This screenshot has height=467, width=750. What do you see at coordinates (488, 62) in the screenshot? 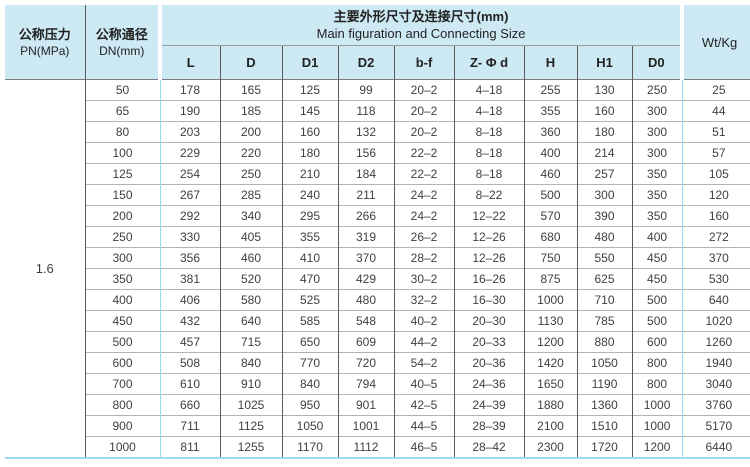
I see `col-header-size-zd: Z- Φ d` at bounding box center [488, 62].